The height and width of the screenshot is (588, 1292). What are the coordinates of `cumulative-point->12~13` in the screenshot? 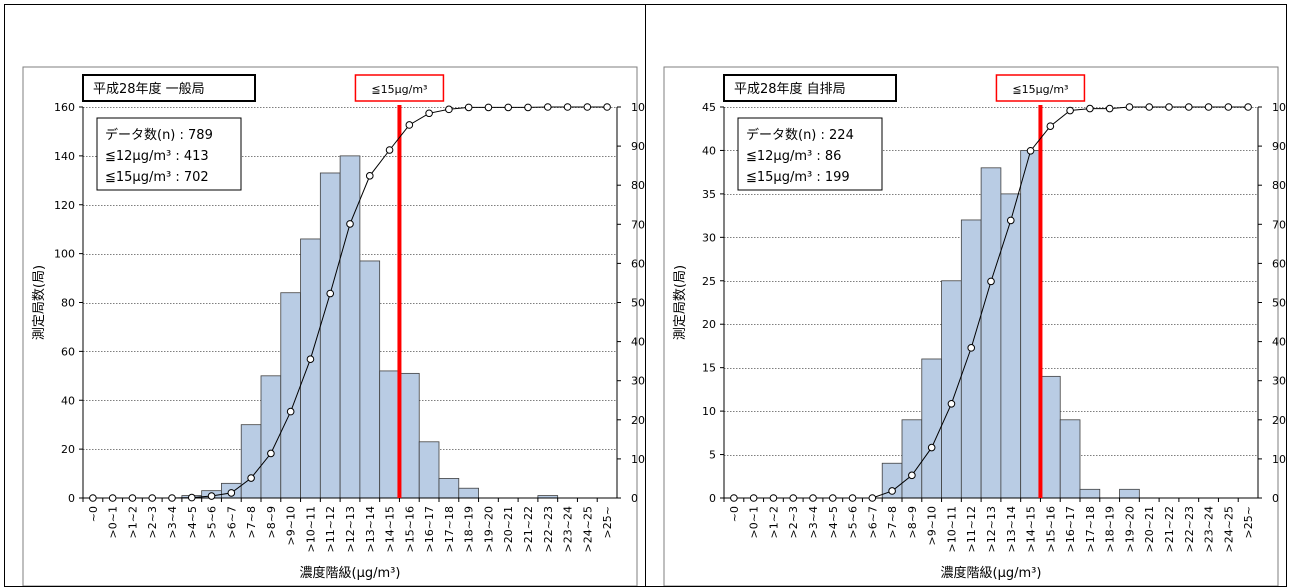 It's located at (991, 281).